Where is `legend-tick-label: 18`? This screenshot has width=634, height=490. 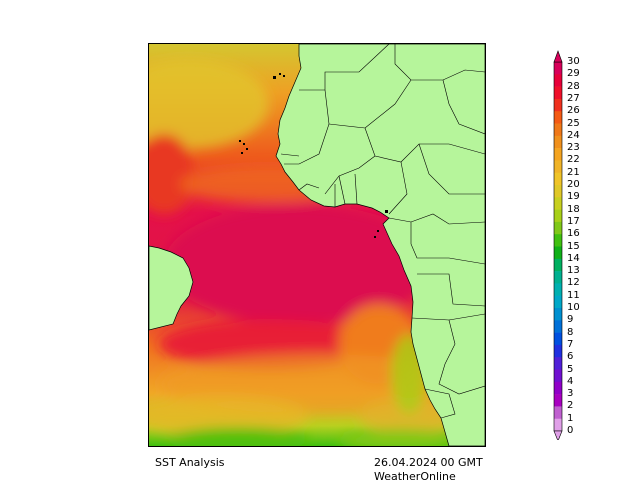
legend-tick-label: 18 is located at coordinates (573, 209).